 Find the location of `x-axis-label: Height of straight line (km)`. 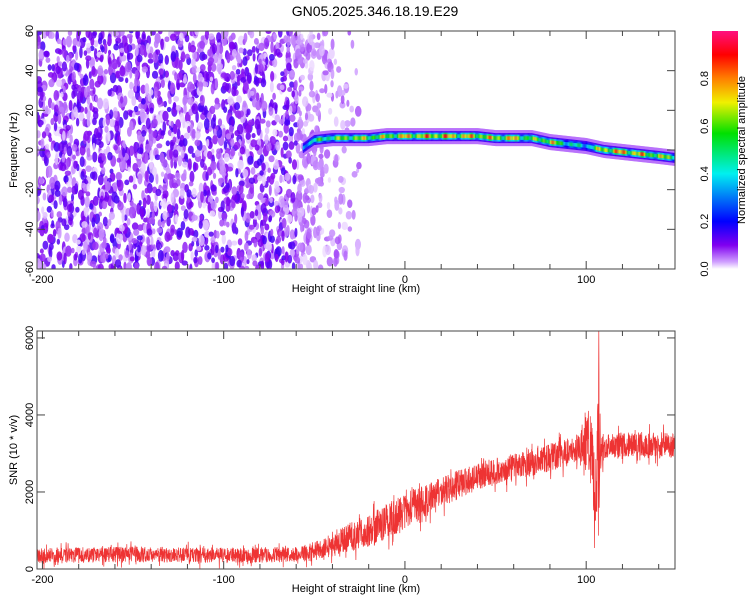

x-axis-label: Height of straight line (km) is located at coordinates (356, 289).